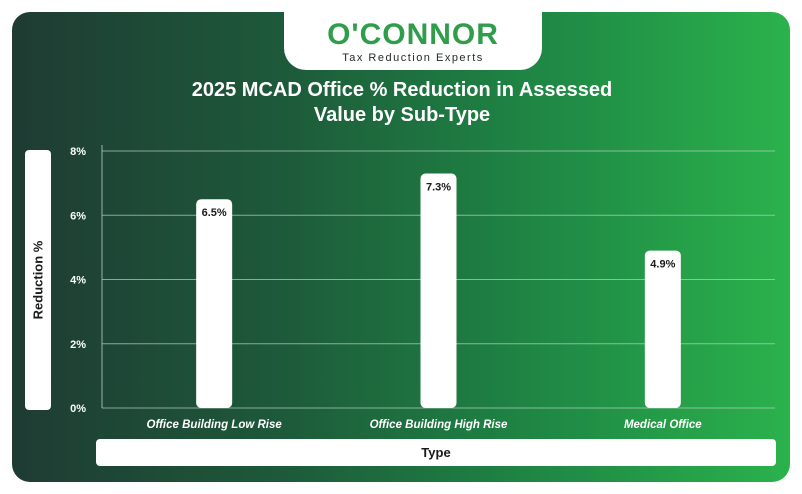  I want to click on bar-value-label: 7.3%, so click(438, 187).